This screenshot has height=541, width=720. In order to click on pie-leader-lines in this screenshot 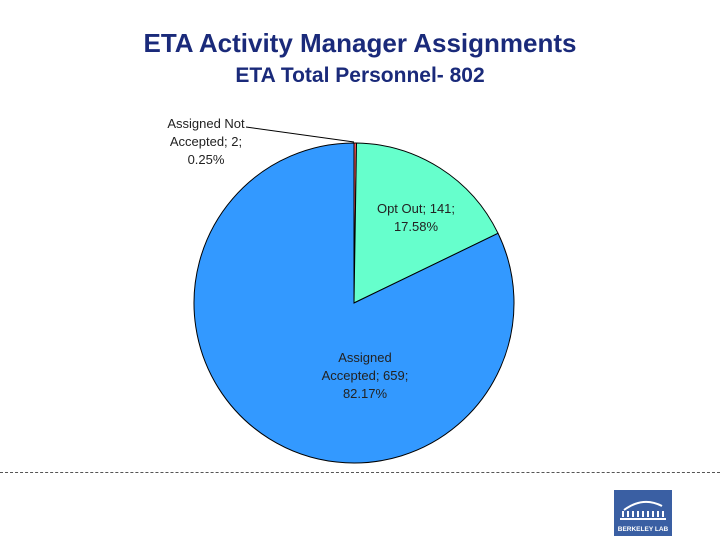, I will do `click(300, 134)`.